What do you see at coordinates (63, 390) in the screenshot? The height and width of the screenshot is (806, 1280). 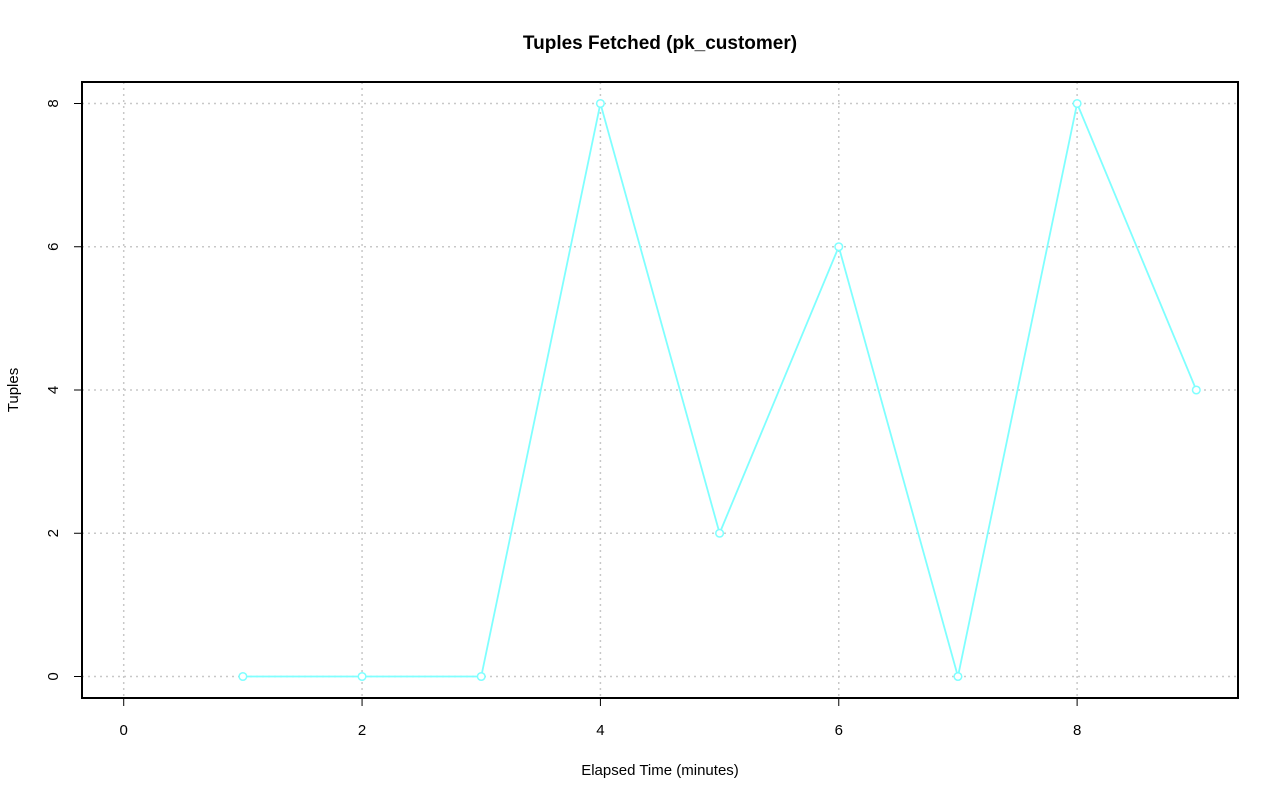 I see `y-axis: 0 2 4 6 8` at bounding box center [63, 390].